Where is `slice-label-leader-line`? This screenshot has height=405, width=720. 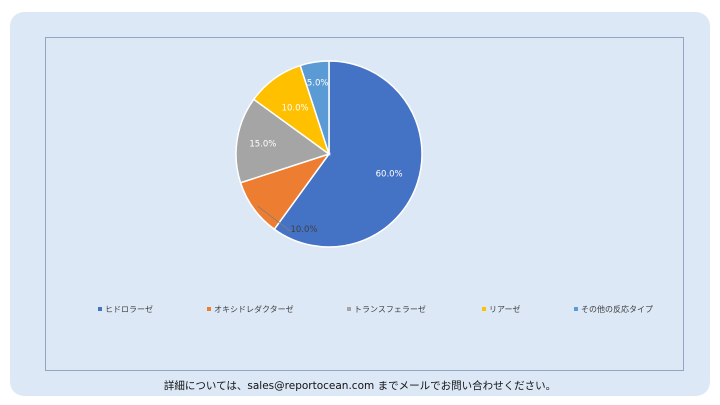 slice-label-leader-line is located at coordinates (274, 218).